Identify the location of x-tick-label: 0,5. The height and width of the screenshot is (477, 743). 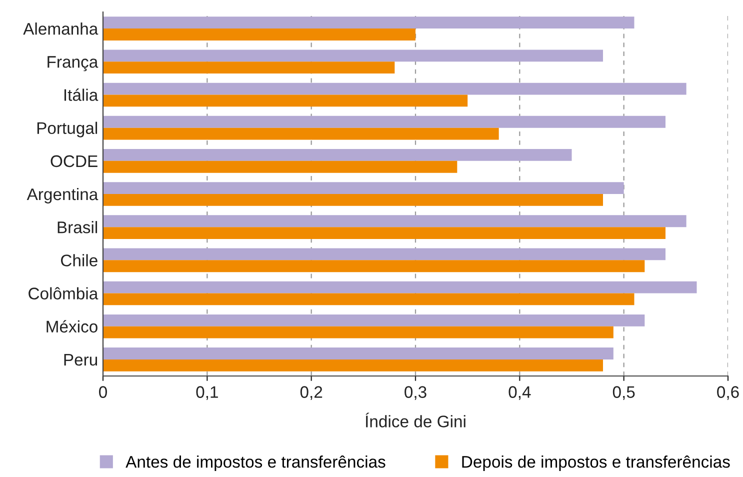
(623, 393).